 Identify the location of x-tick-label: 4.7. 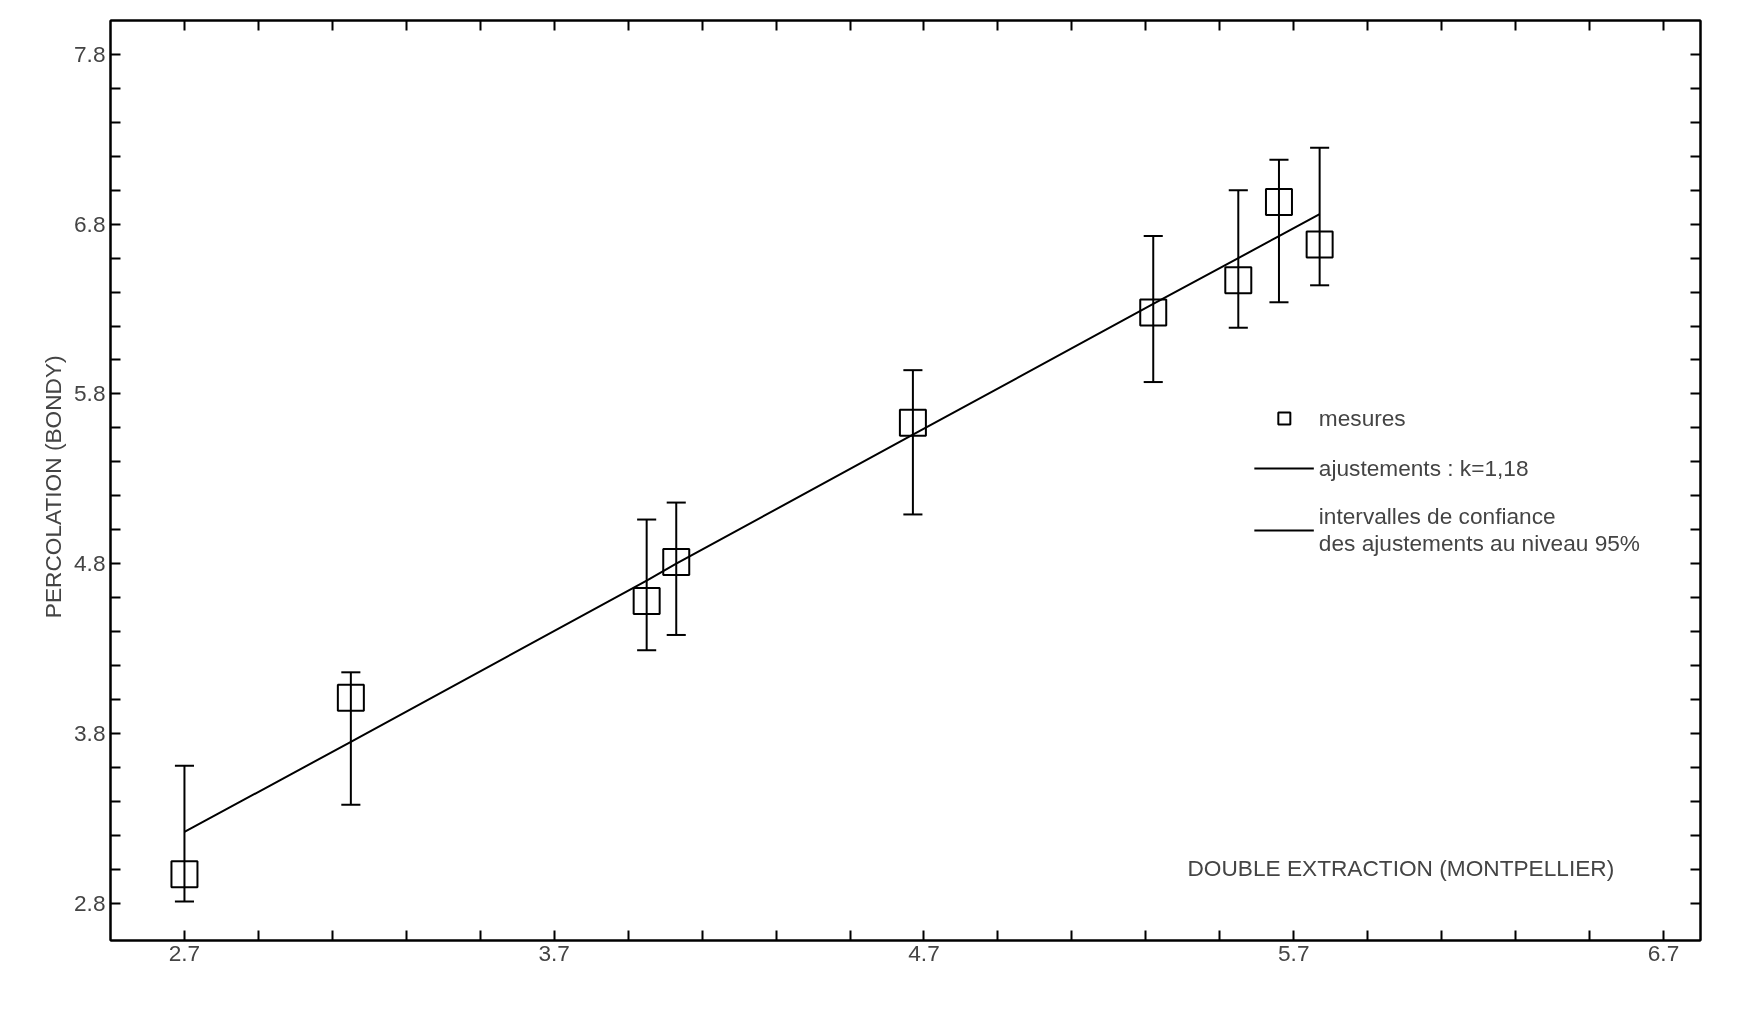
(924, 952).